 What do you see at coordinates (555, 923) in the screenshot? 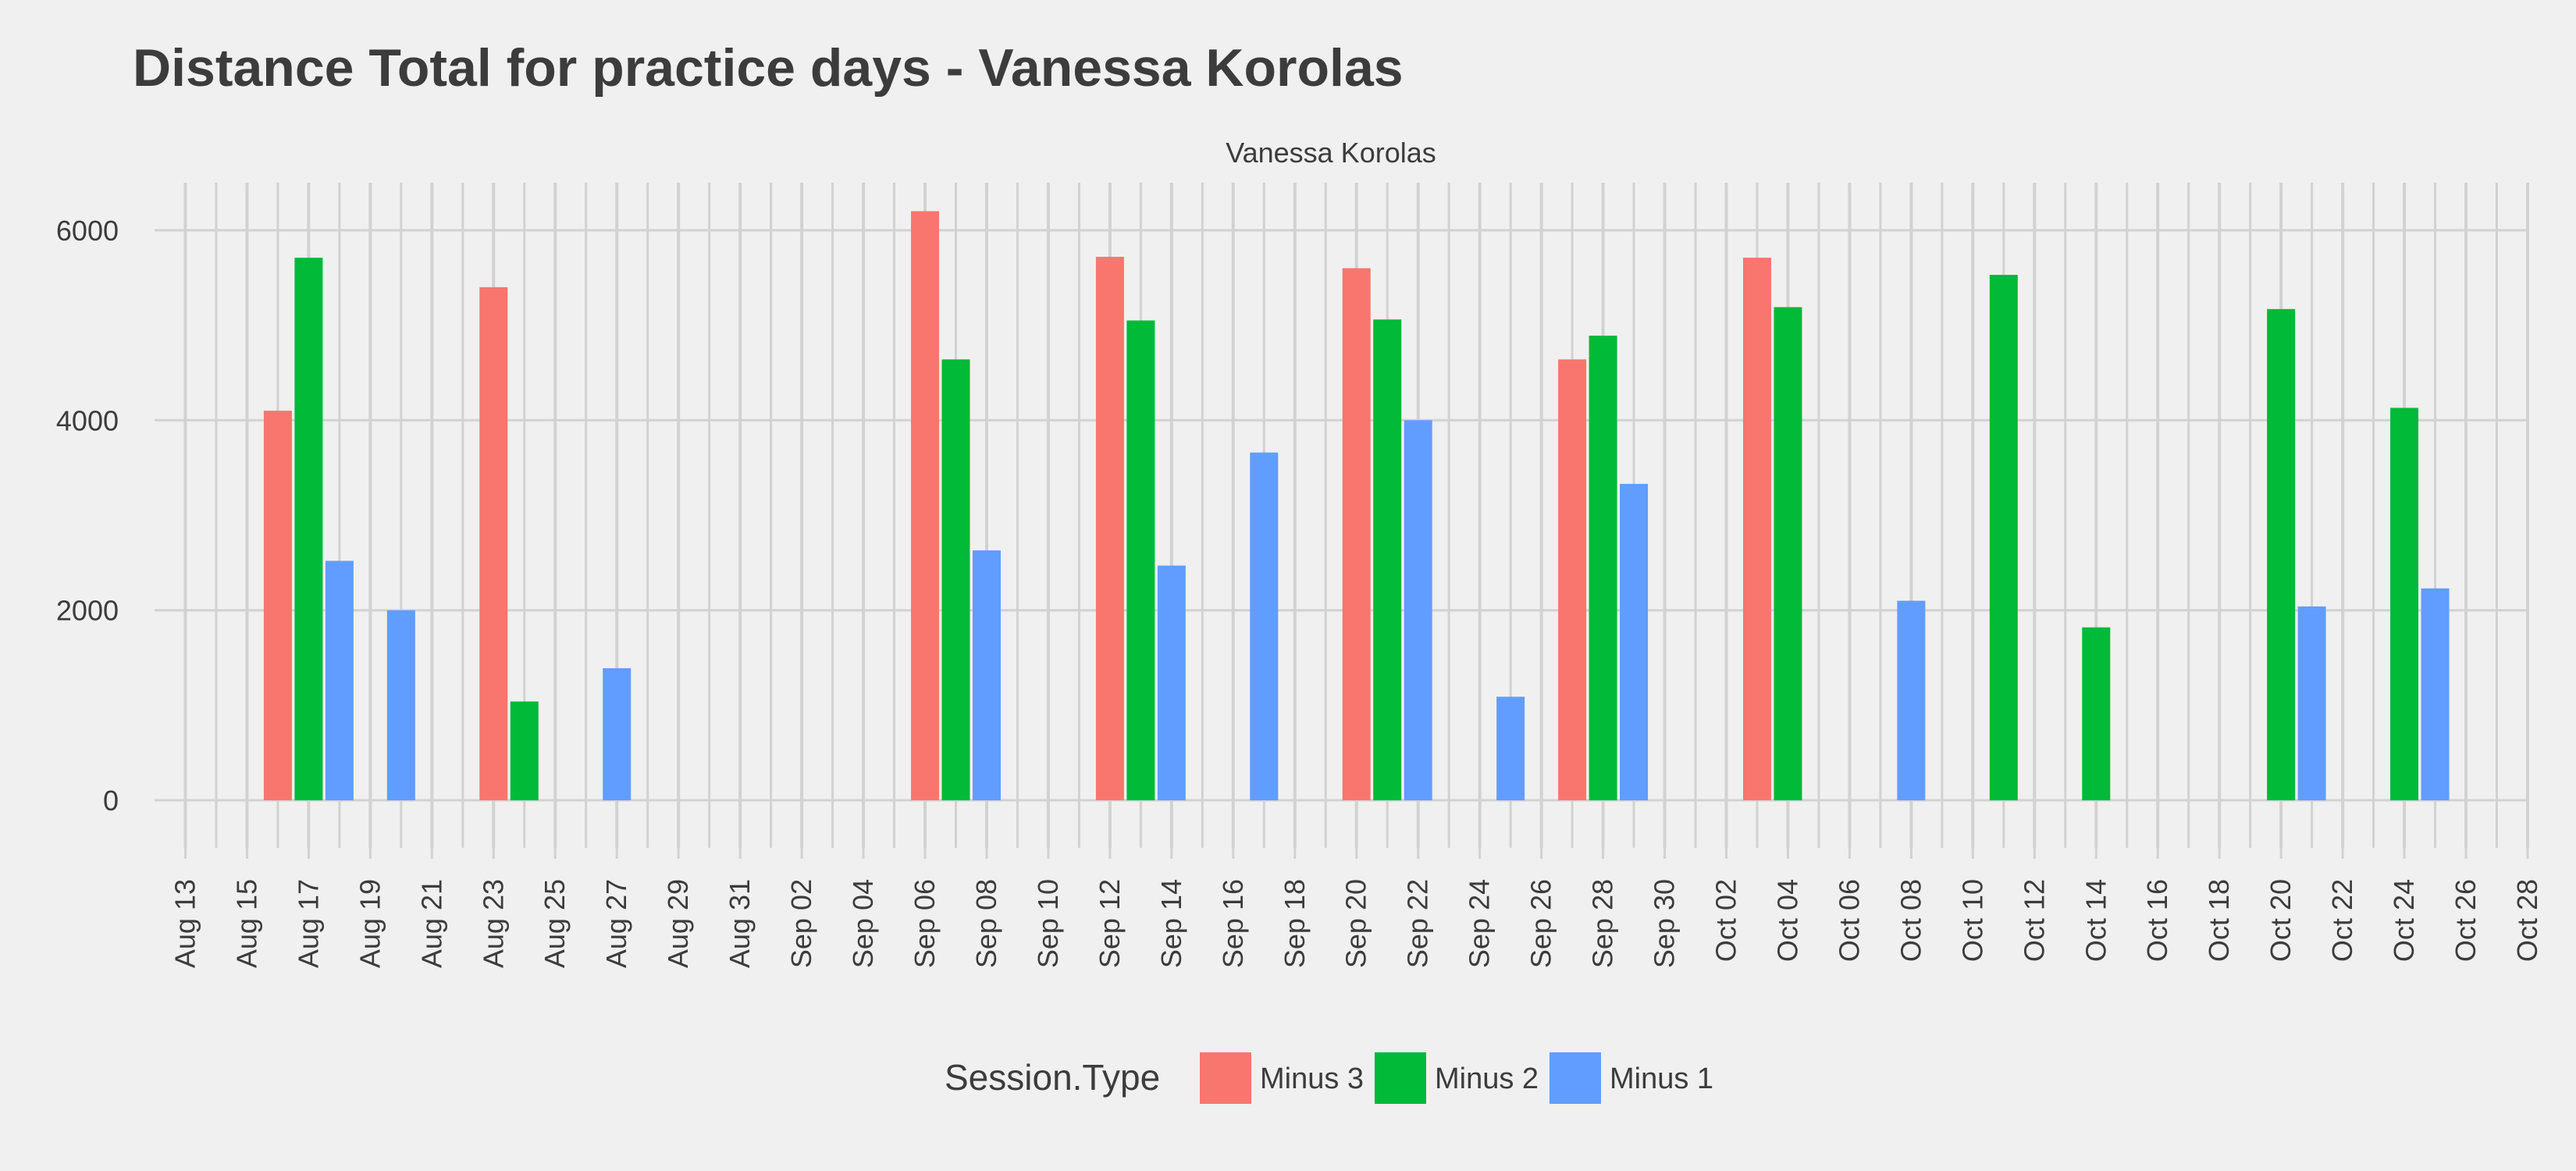
I see `x-tick-label: Aug 25` at bounding box center [555, 923].